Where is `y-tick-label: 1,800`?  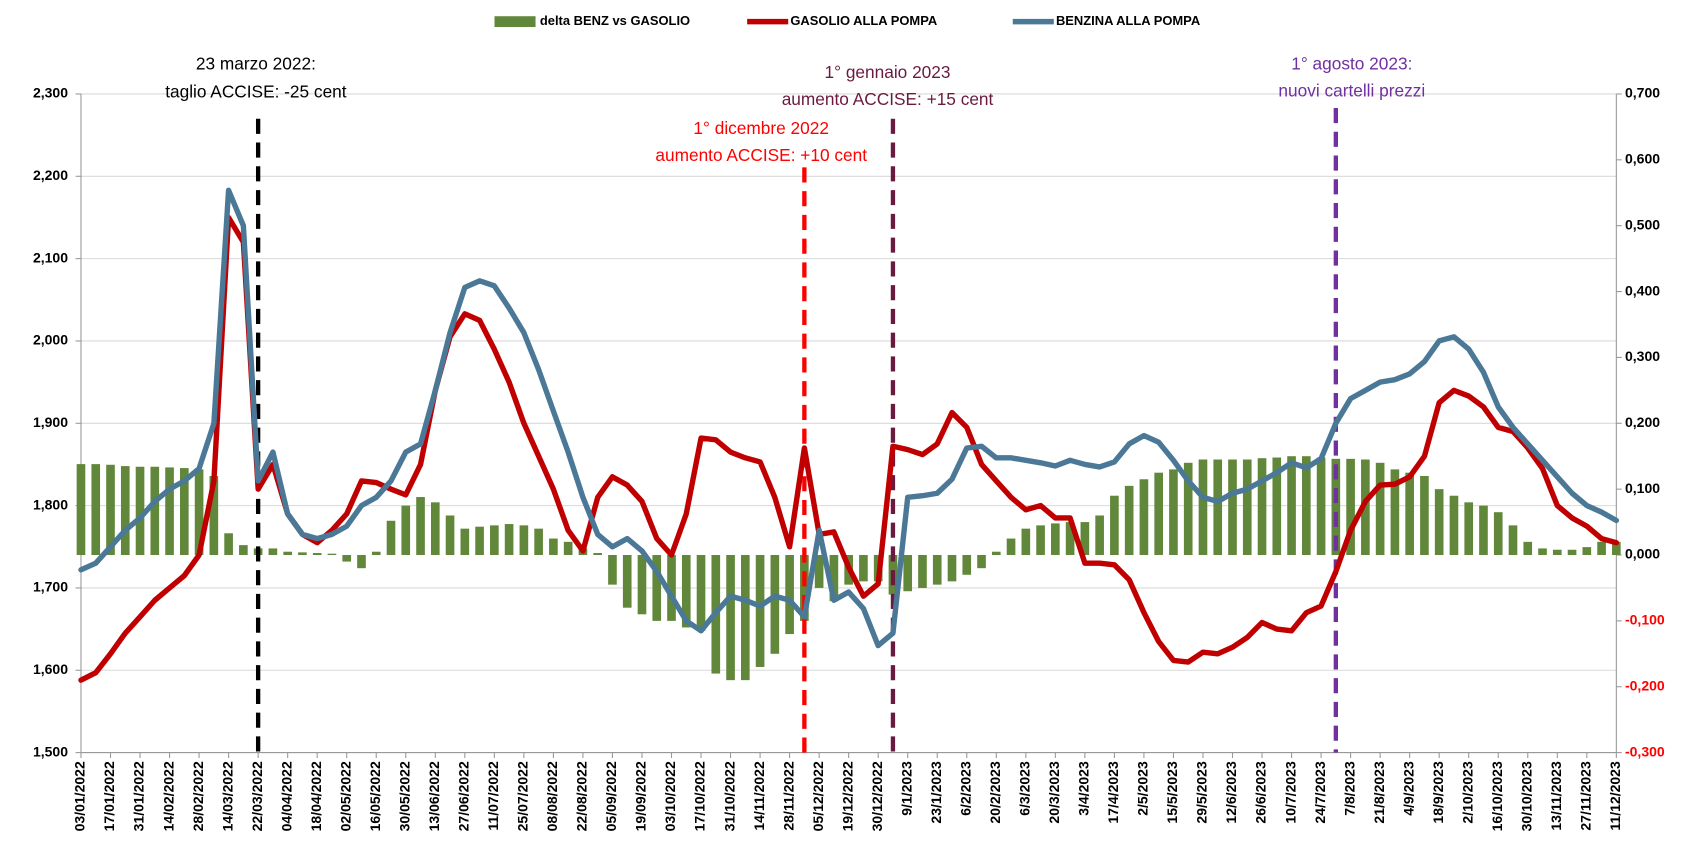 y-tick-label: 1,800 is located at coordinates (50, 504).